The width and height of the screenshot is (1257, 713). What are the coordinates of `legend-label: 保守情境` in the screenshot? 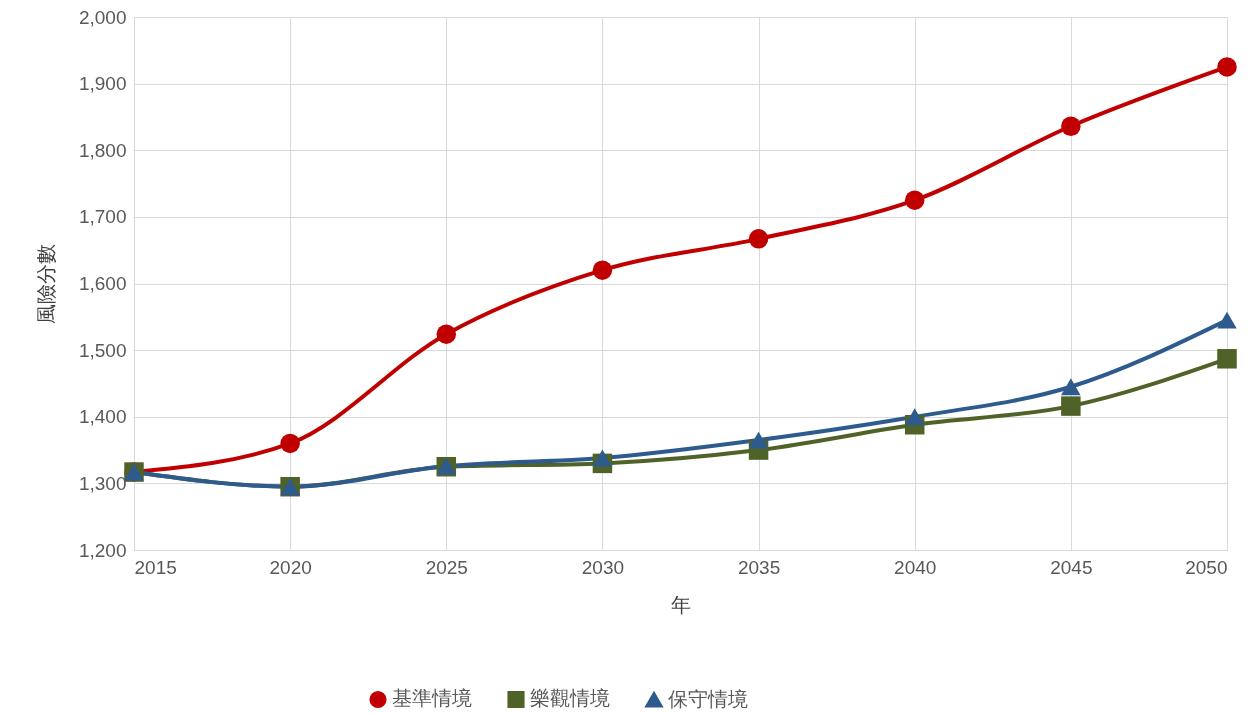 It's located at (708, 698).